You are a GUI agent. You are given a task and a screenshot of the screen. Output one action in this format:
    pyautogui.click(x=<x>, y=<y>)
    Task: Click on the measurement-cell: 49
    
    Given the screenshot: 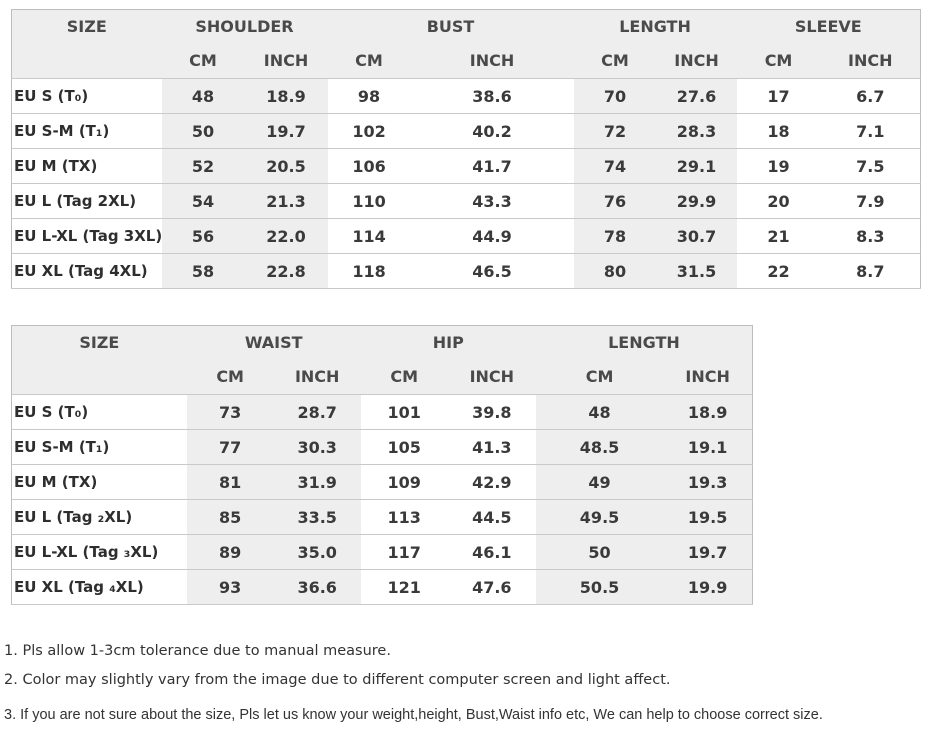 What is the action you would take?
    pyautogui.click(x=599, y=482)
    